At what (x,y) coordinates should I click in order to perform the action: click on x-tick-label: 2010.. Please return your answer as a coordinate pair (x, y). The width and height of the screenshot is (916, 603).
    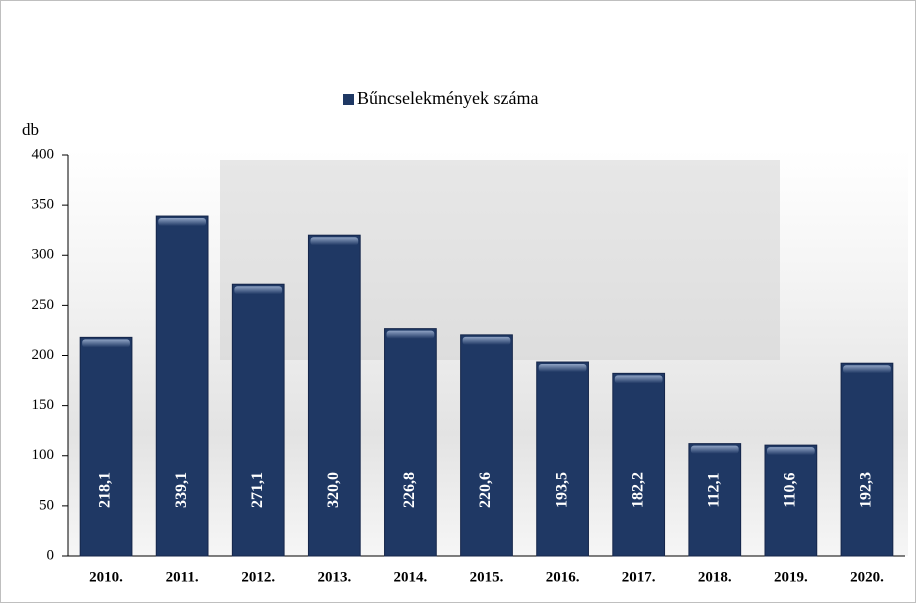
    Looking at the image, I should click on (106, 577).